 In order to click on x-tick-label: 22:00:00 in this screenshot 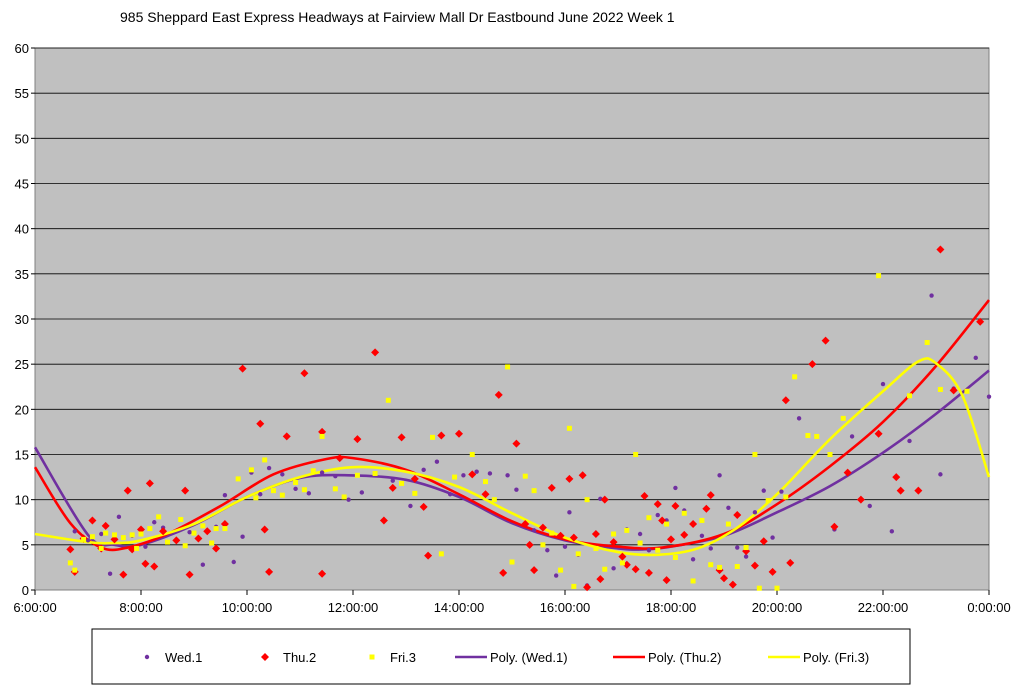, I will do `click(883, 607)`.